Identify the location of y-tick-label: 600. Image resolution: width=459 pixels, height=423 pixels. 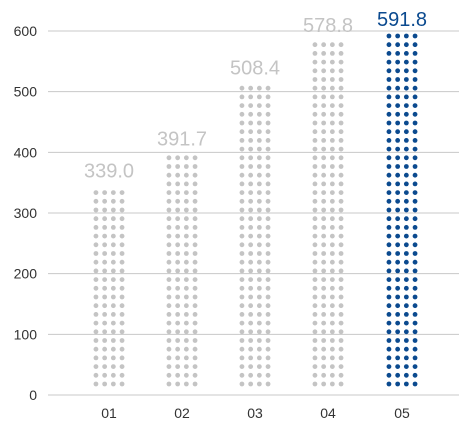
(26, 31).